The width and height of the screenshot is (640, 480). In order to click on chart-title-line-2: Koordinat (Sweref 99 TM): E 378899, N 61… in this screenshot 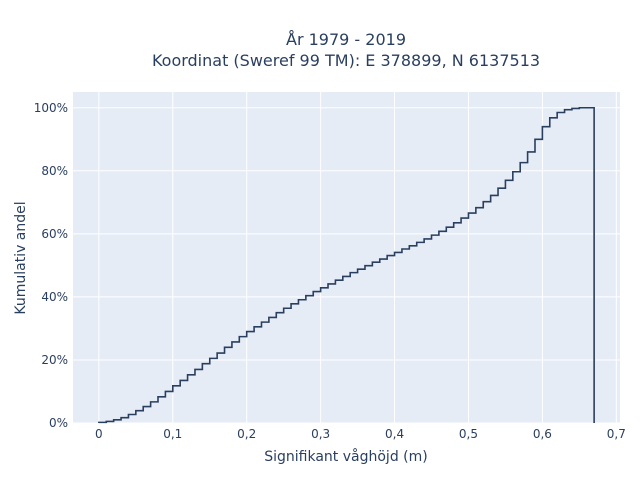, I will do `click(346, 60)`.